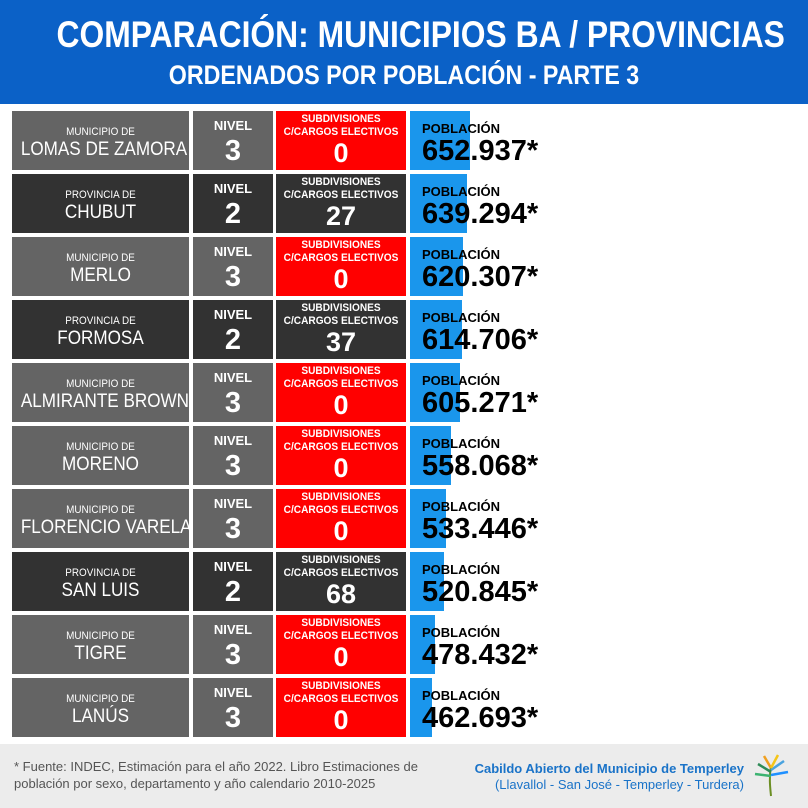 Image resolution: width=808 pixels, height=808 pixels. What do you see at coordinates (480, 403) in the screenshot?
I see `population-value: 605.271*` at bounding box center [480, 403].